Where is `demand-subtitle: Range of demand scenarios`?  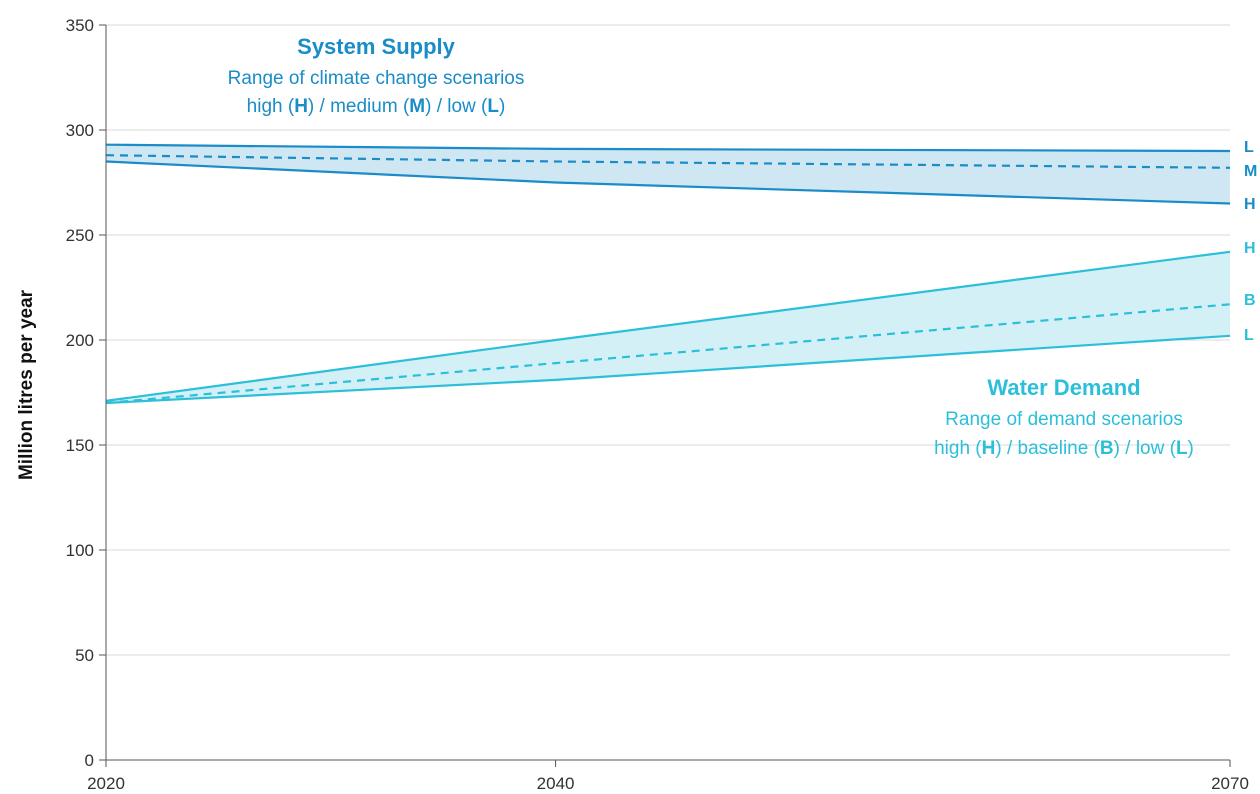
demand-subtitle: Range of demand scenarios is located at coordinates (1064, 419).